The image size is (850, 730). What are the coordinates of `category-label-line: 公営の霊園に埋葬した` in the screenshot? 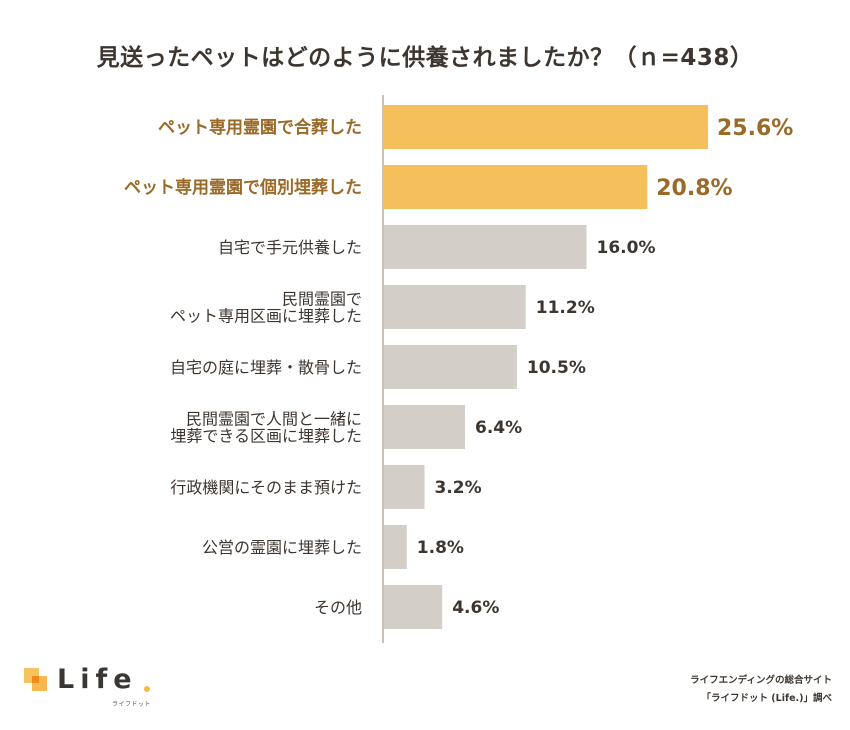 It's located at (282, 547).